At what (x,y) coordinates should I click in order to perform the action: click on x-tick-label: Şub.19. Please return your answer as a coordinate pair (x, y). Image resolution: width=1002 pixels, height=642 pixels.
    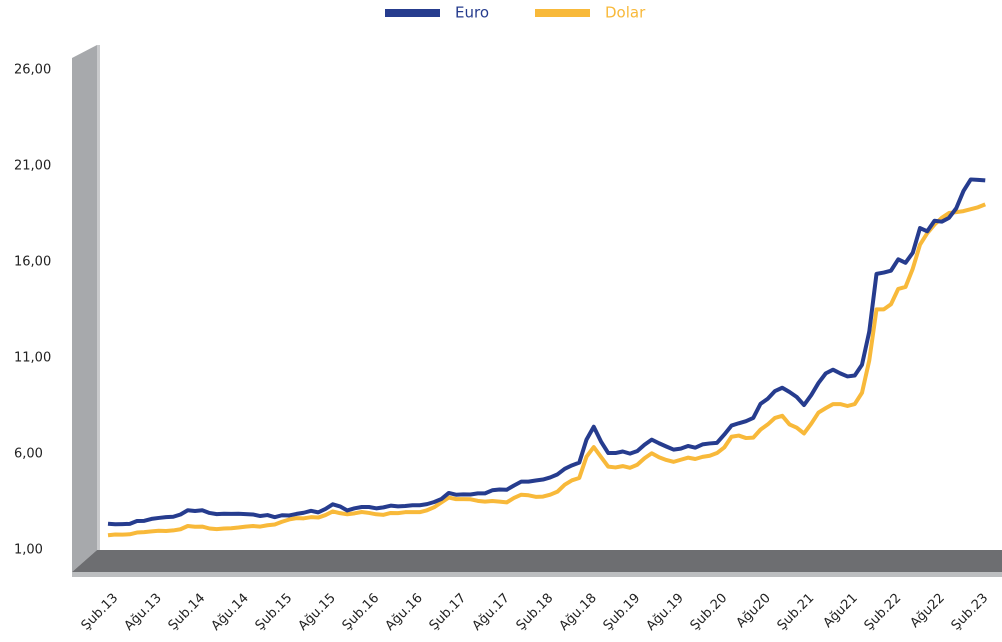
    Looking at the image, I should click on (622, 612).